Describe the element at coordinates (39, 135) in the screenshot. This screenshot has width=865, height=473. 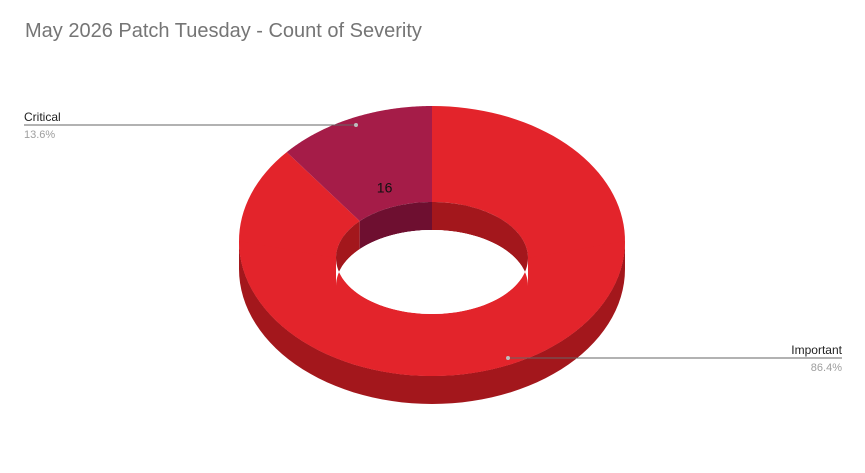
I see `callout-percent-critical: 13.6%` at that location.